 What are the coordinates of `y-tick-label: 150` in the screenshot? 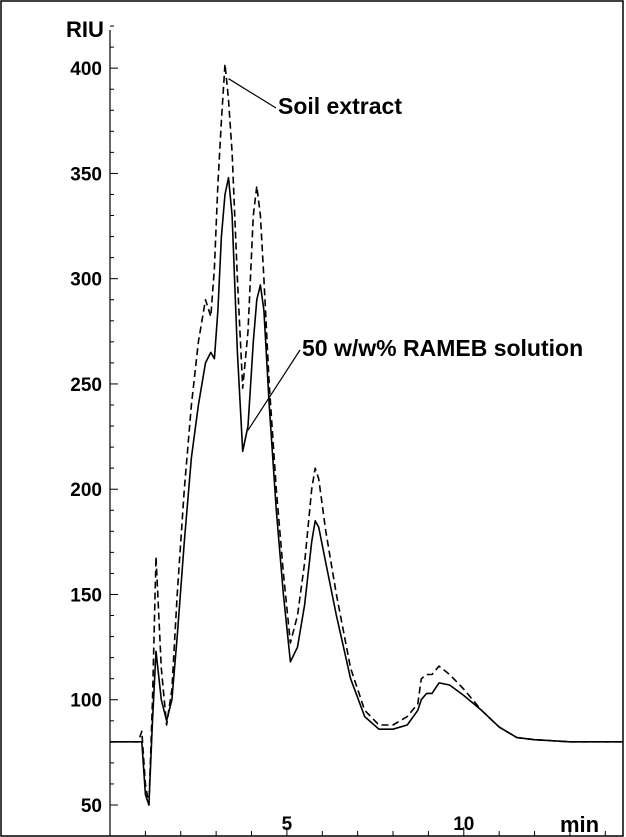 It's located at (86, 595).